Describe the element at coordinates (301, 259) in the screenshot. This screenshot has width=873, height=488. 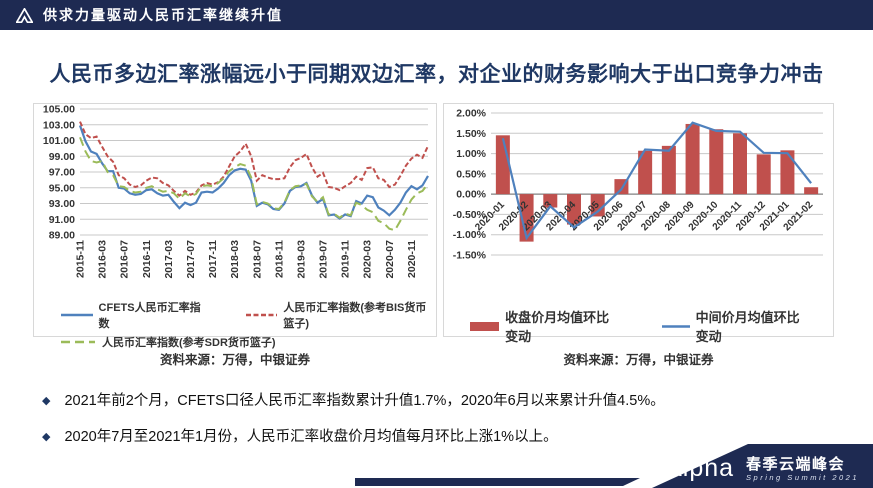
I see `svg-text: 2019-03` at that location.